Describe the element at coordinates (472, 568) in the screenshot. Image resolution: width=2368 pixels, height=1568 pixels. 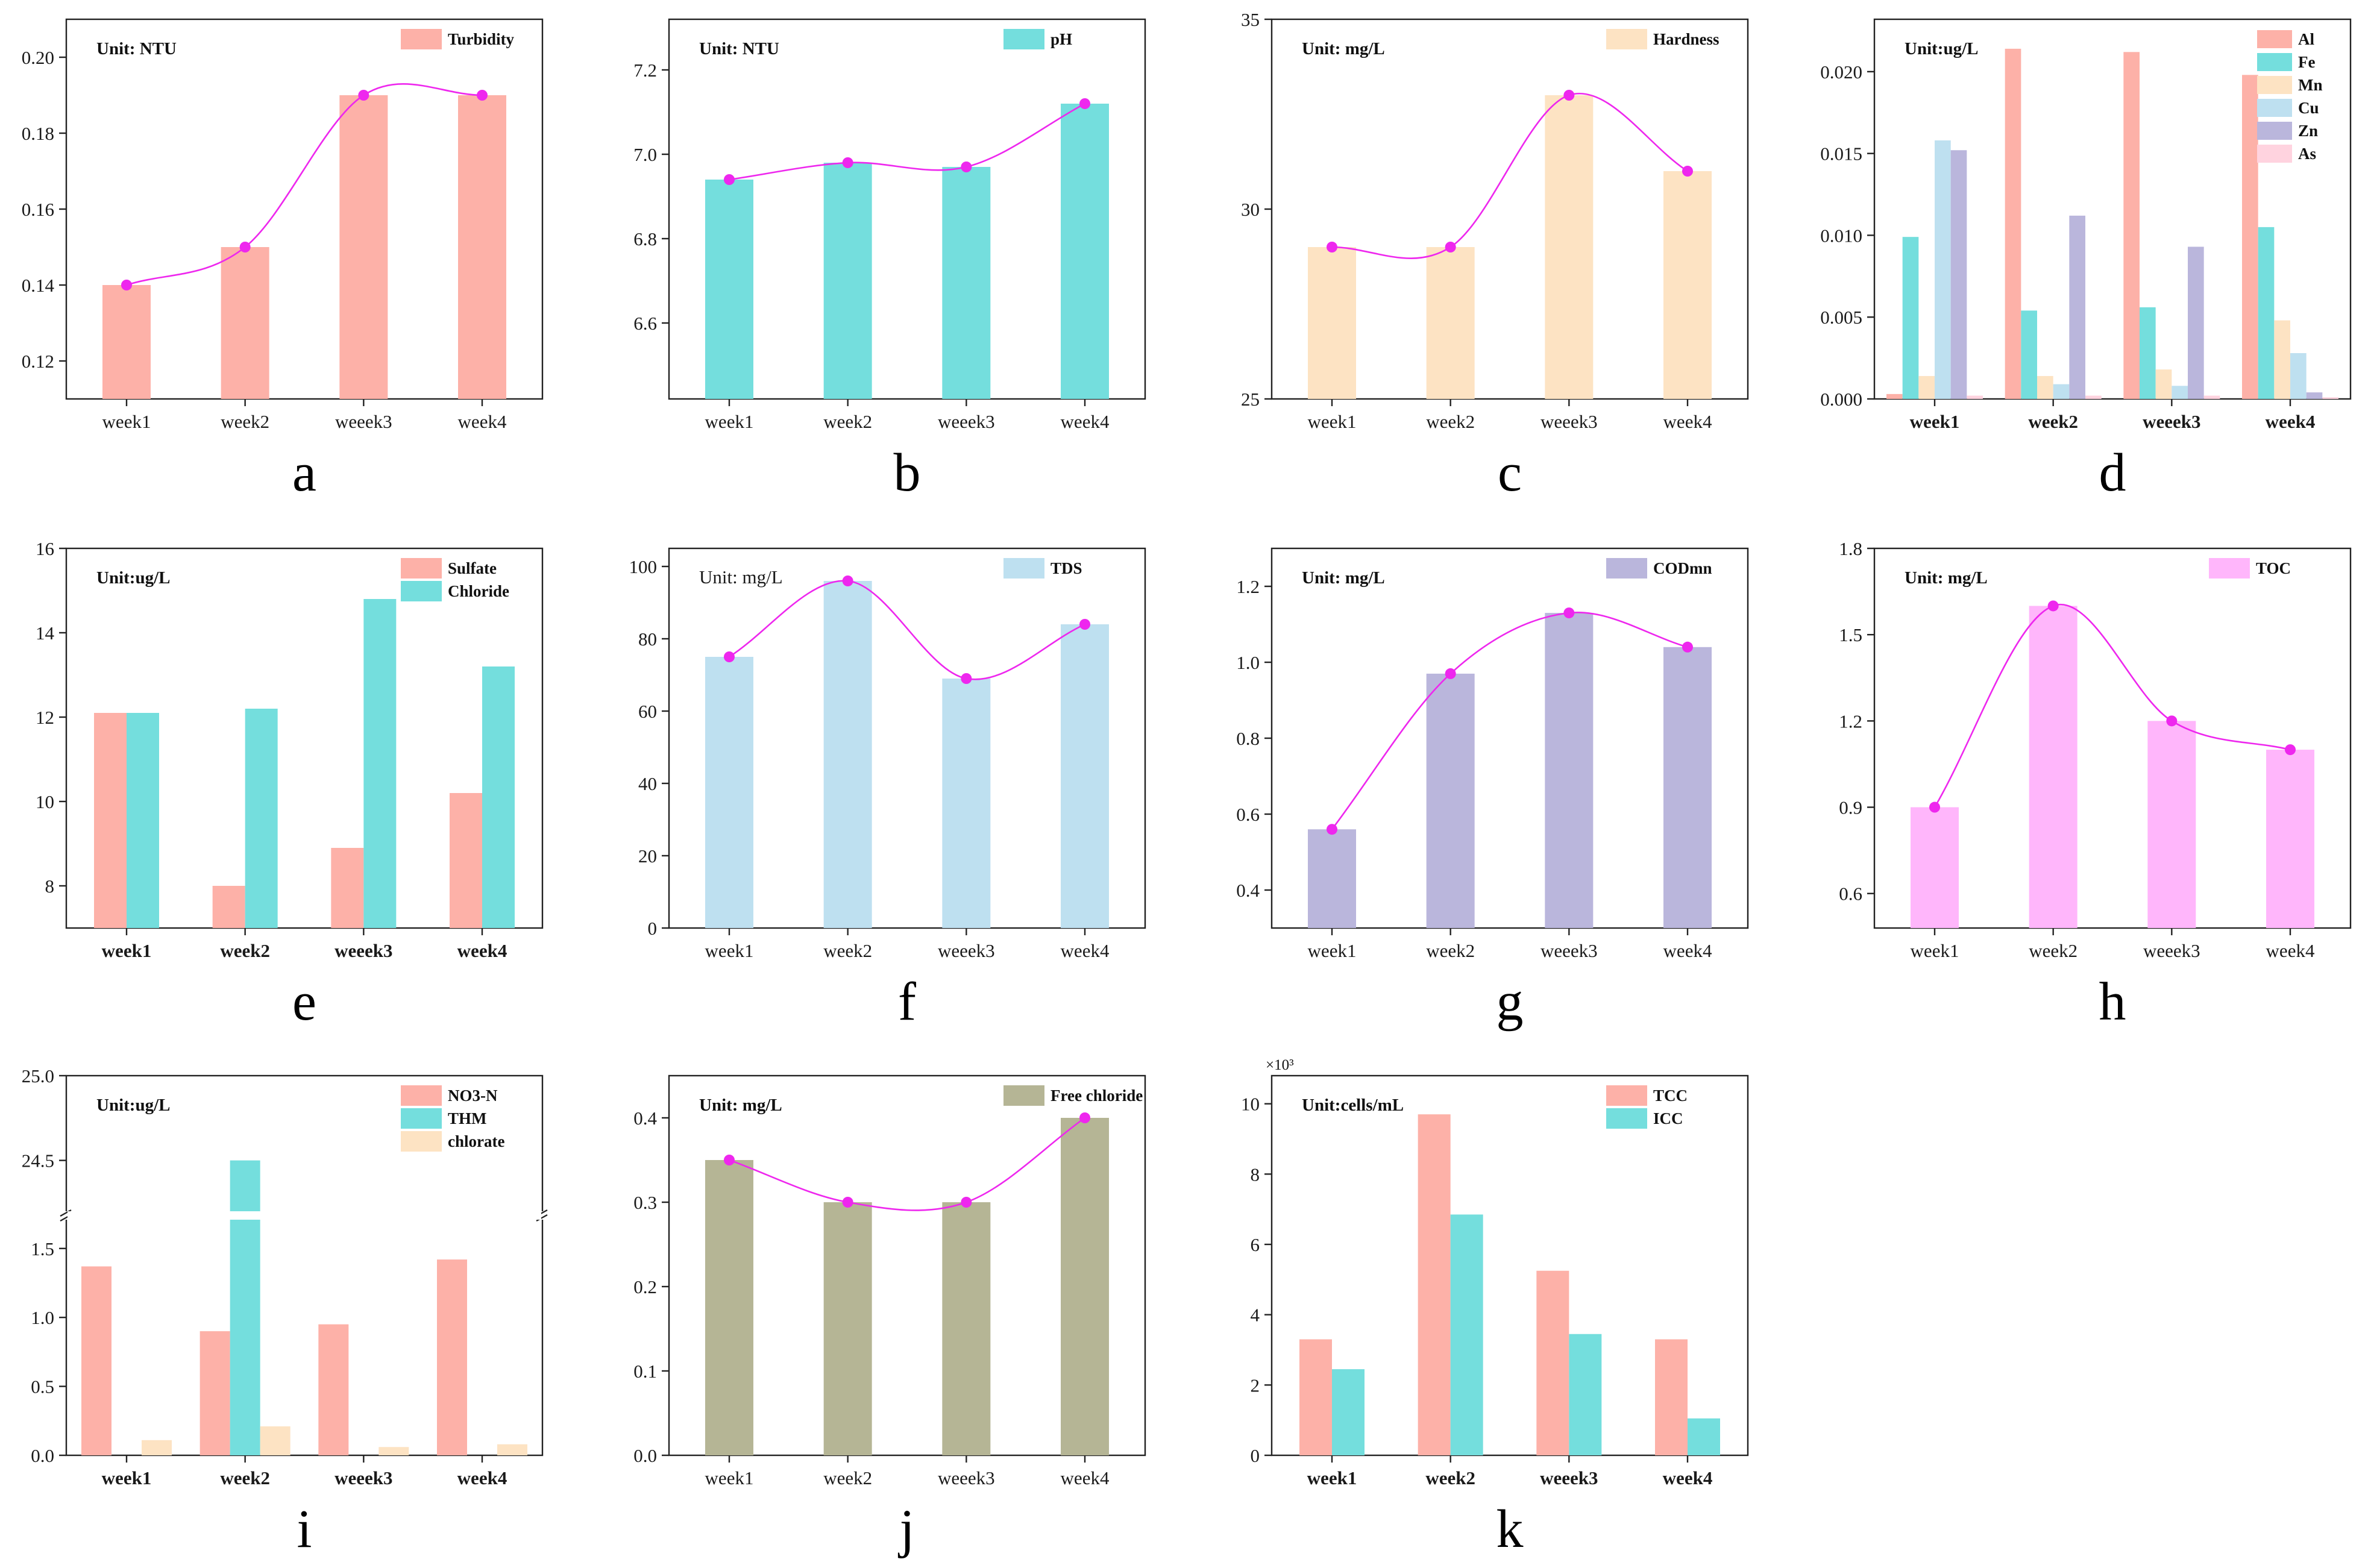
I see `legend-label: Sulfate` at that location.